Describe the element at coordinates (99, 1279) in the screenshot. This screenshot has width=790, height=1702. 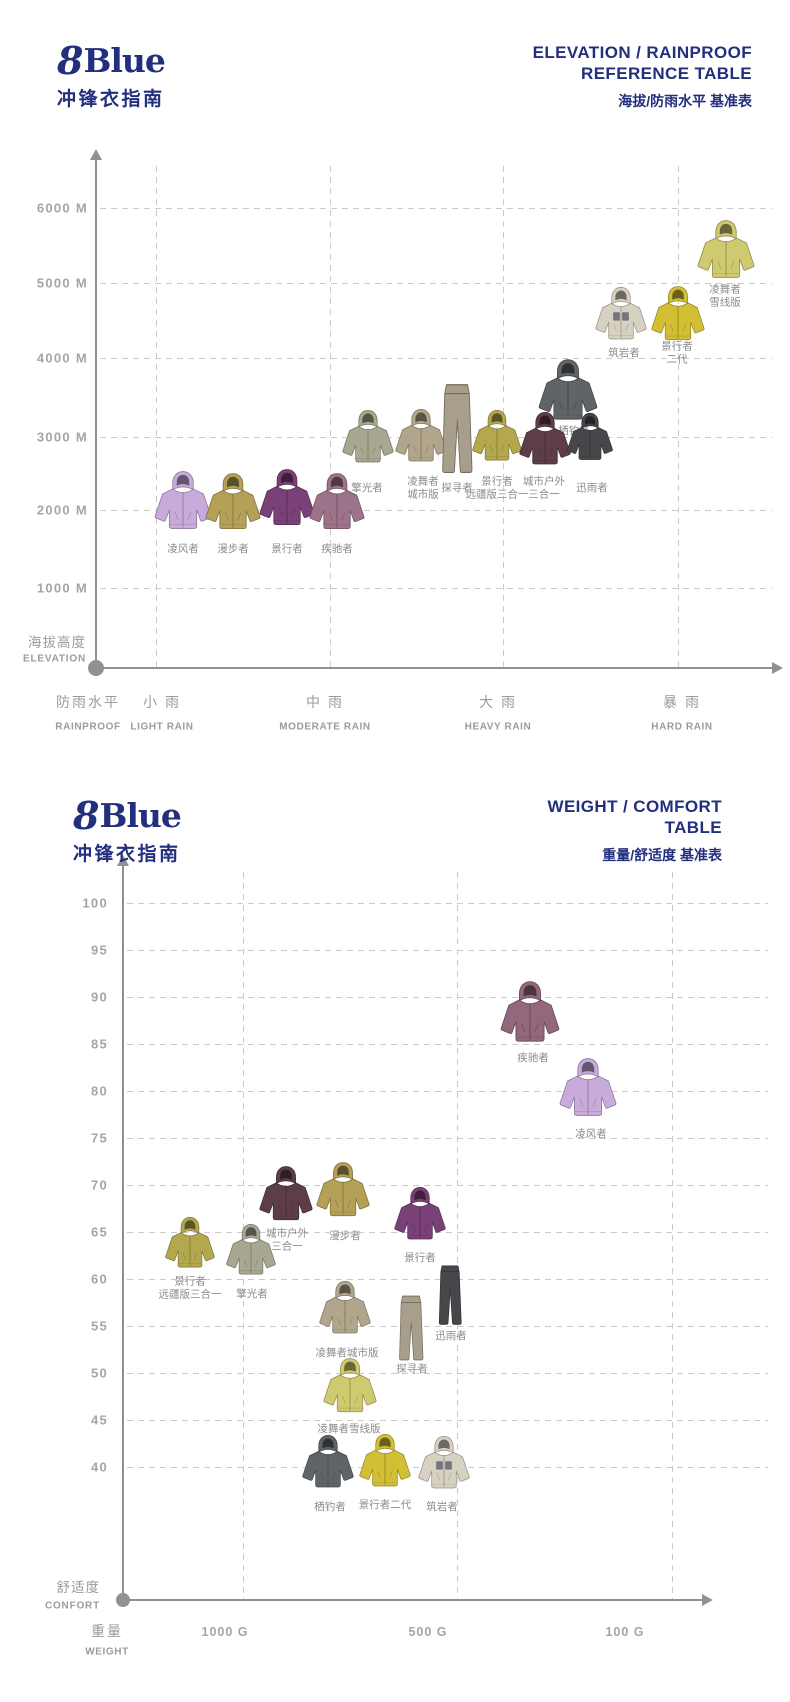
I see `y-tick-label: 60` at that location.